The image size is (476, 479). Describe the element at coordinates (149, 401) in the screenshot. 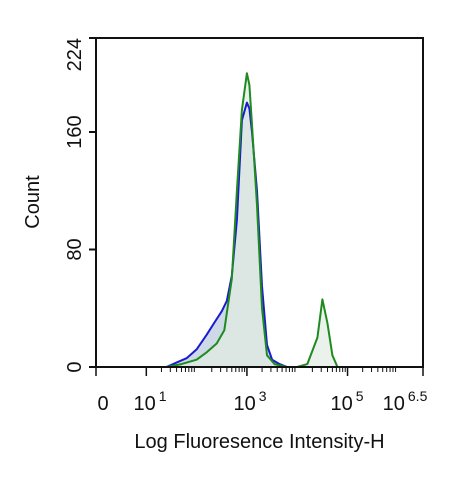

I see `x-tick-label-1: 10 1` at that location.